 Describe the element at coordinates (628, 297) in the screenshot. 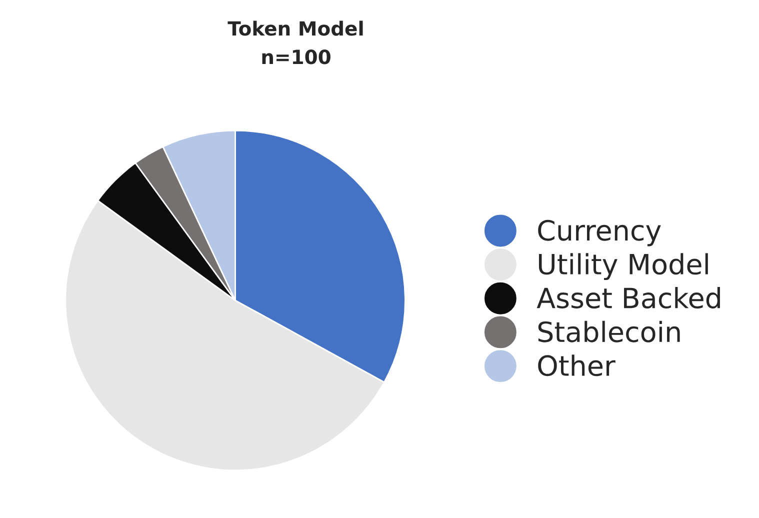

I see `legend-label: Asset Backed` at that location.